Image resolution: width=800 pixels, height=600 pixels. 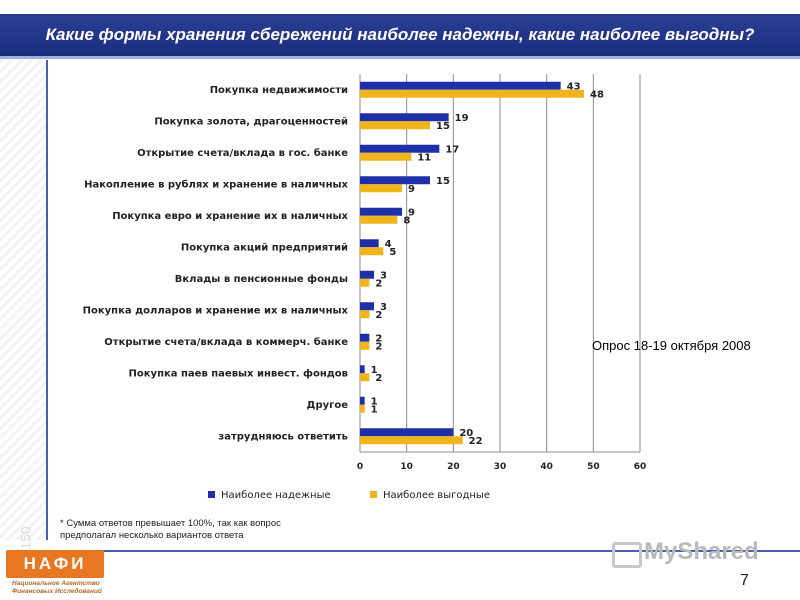 What do you see at coordinates (462, 118) in the screenshot?
I see `data-label-s1-1: 19` at bounding box center [462, 118].